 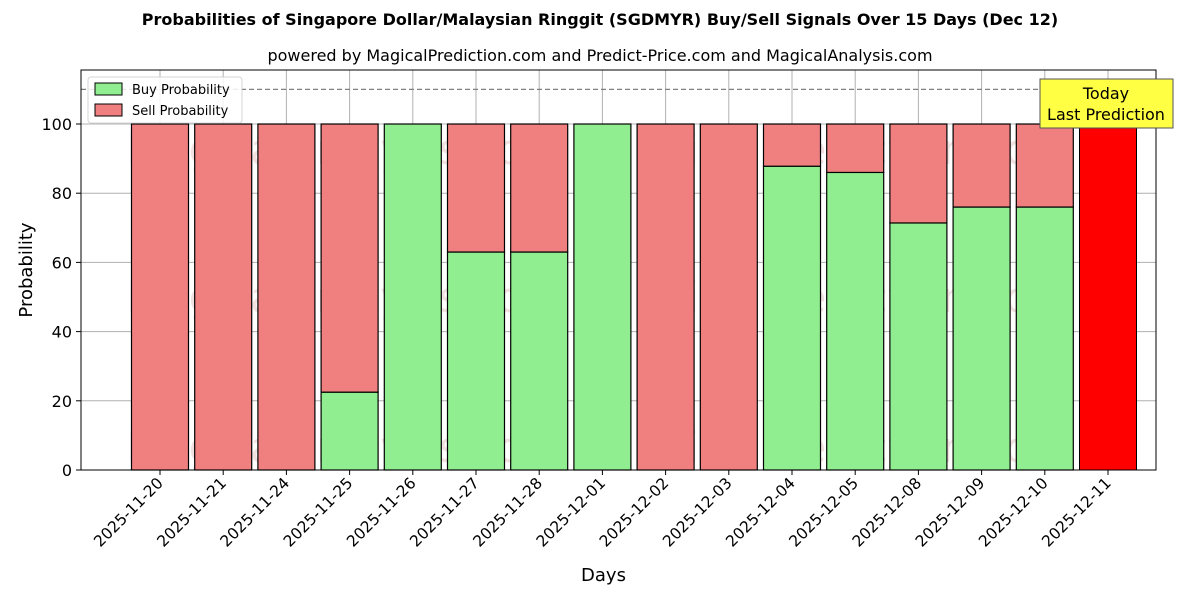 I want to click on legend-box, so click(x=165, y=100).